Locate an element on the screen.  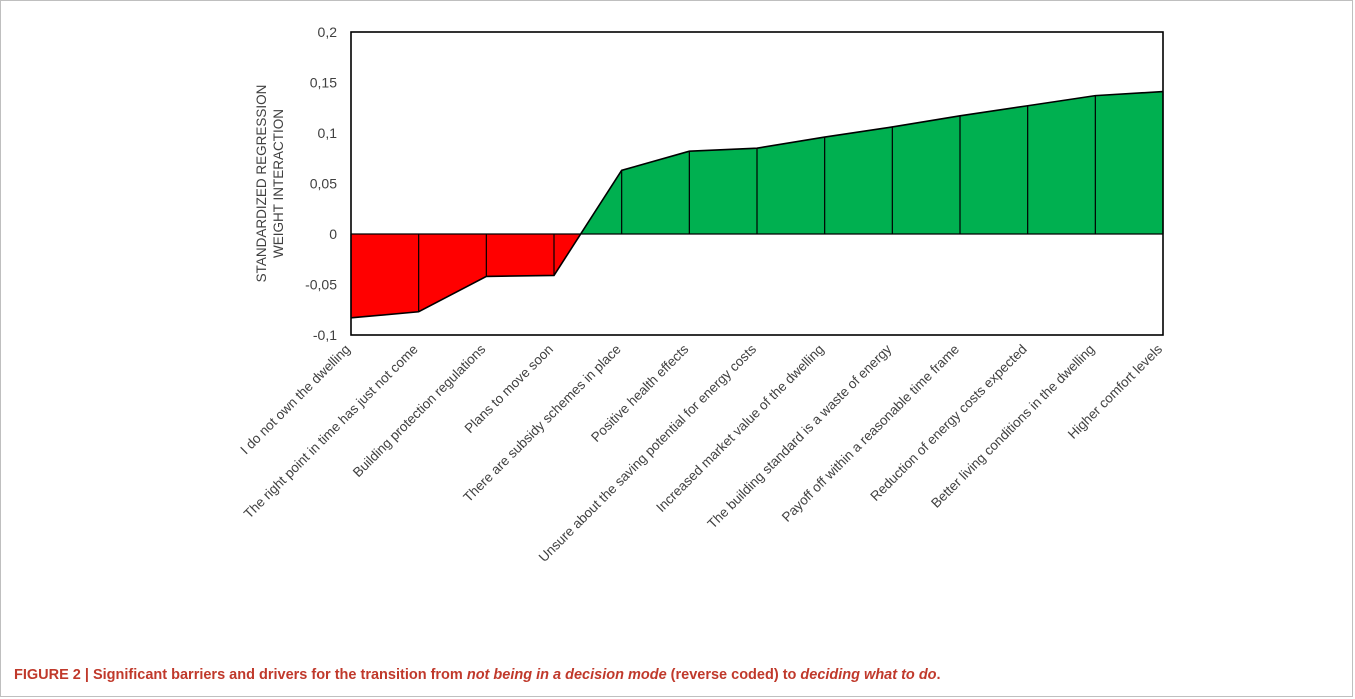
caption-emphasis-2: deciding what to do is located at coordinates (868, 675).